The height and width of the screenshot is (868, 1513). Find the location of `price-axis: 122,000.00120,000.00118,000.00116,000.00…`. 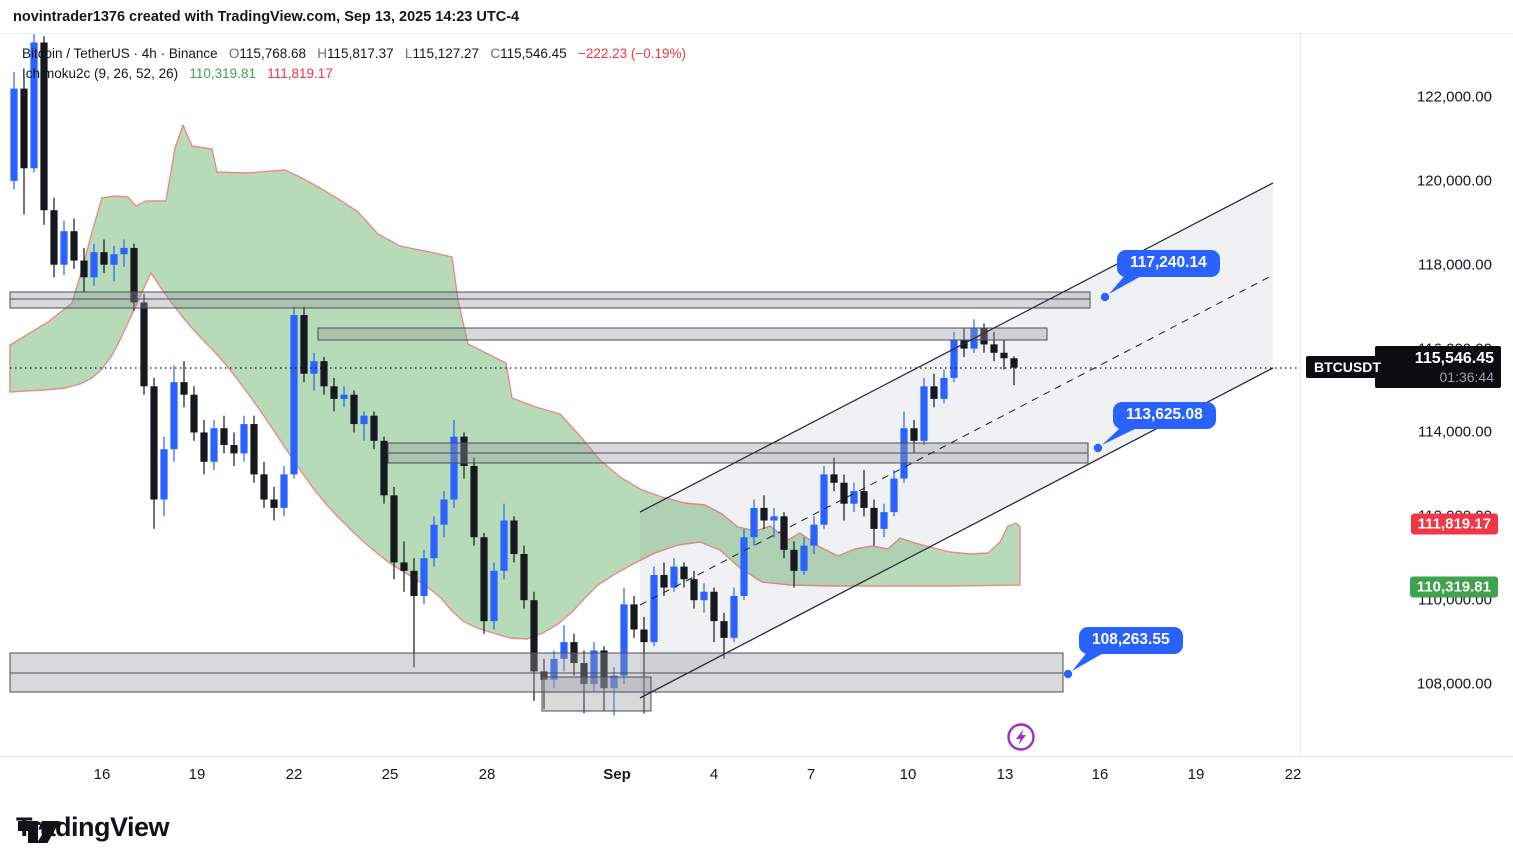

price-axis: 122,000.00120,000.00118,000.00116,000.00… is located at coordinates (1406, 395).